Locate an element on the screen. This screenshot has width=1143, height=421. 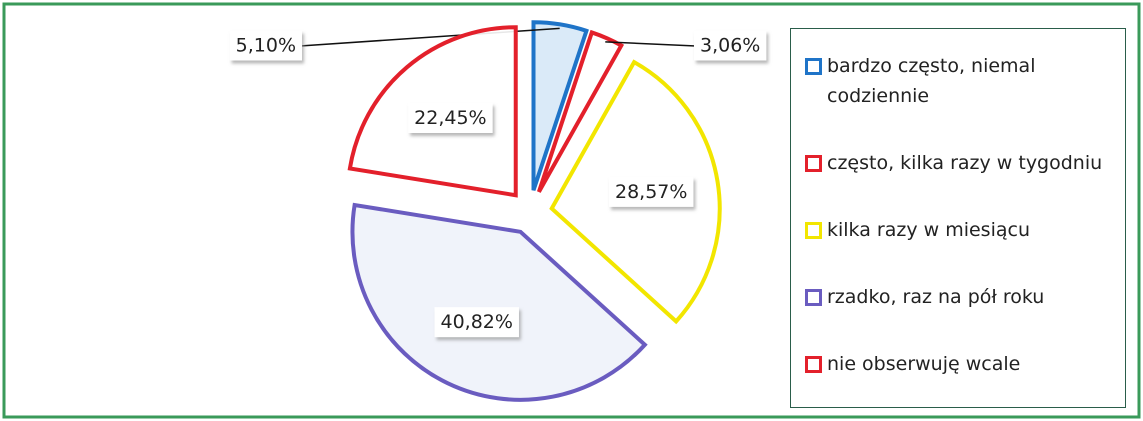
legend-item: często, kilka razy w tygodniu is located at coordinates (960, 163).